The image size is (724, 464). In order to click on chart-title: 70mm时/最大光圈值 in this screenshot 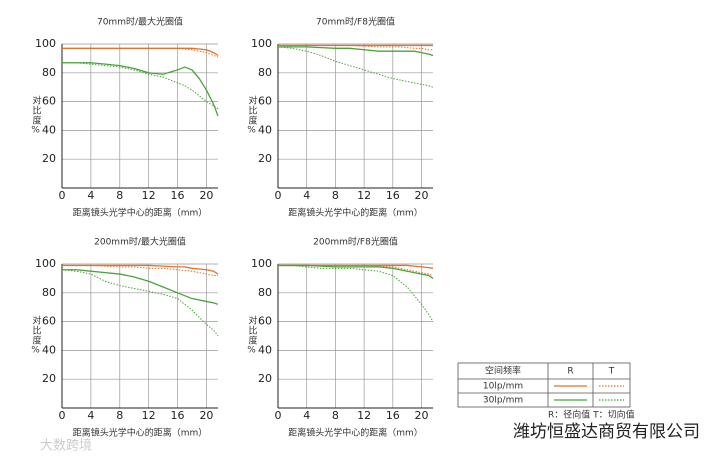, I will do `click(140, 22)`.